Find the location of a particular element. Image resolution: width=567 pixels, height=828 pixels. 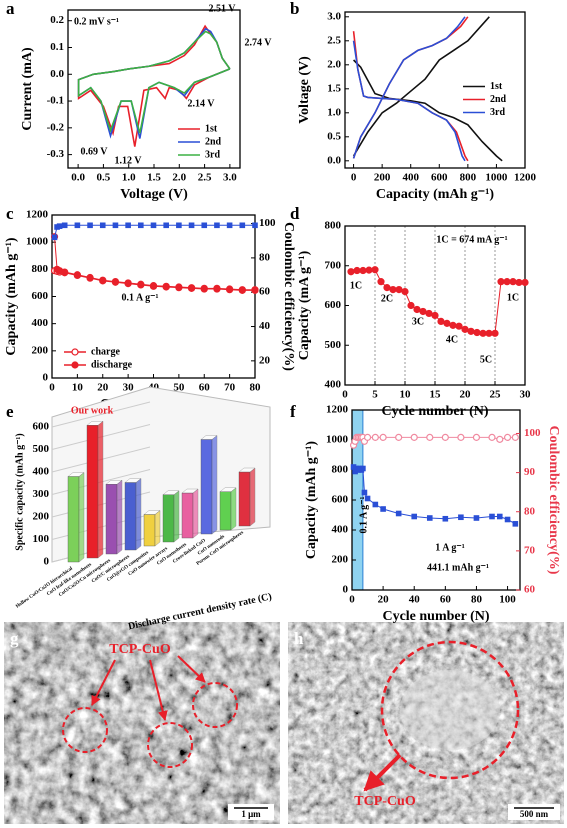

panel-letter: a is located at coordinates (10, 9).